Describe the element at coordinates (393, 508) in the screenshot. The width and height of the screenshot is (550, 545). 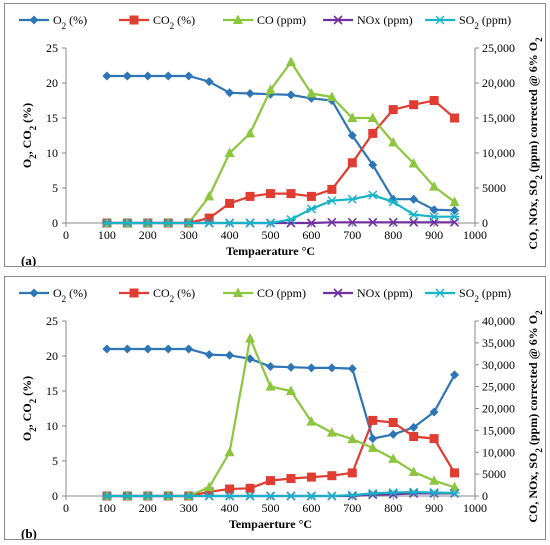
I see `x-tick-label: 800` at that location.